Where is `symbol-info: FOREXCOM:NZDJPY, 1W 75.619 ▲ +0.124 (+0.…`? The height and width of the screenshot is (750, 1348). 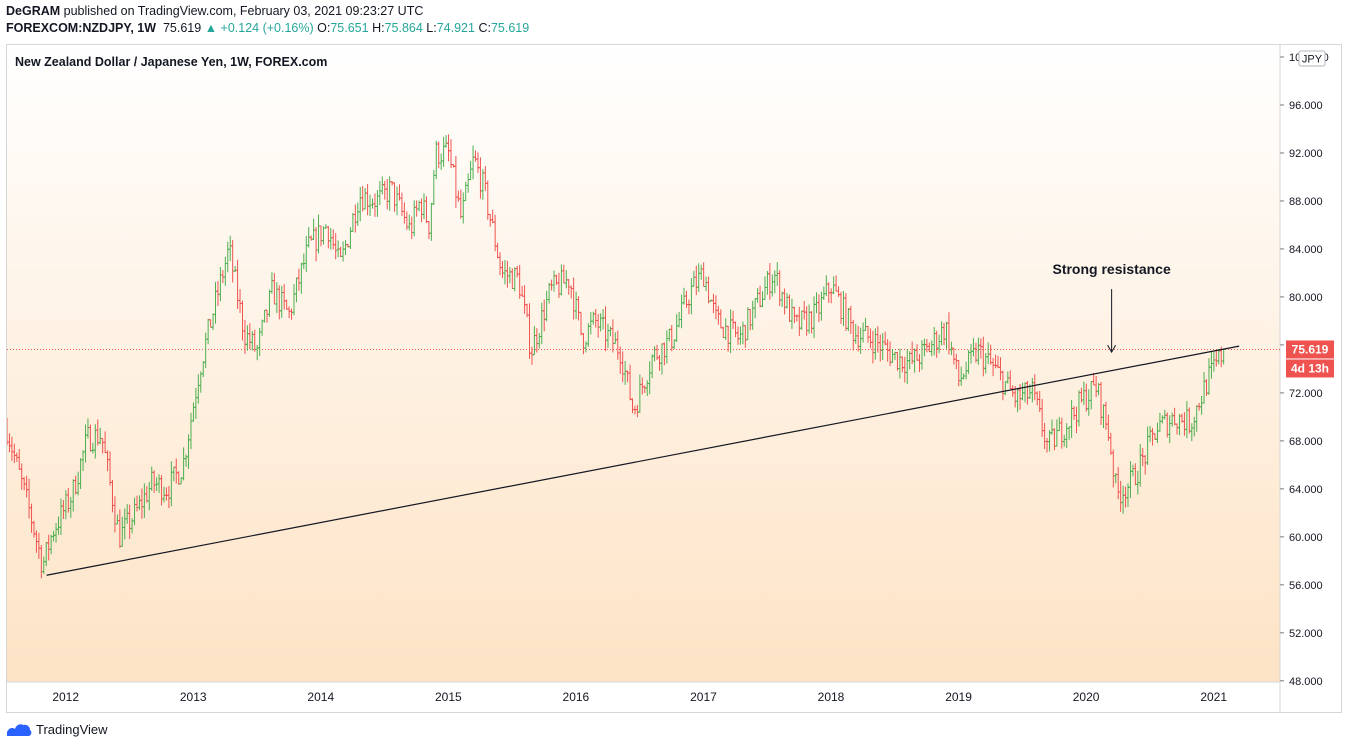 symbol-info: FOREXCOM:NZDJPY, 1W 75.619 ▲ +0.124 (+0.… is located at coordinates (267, 28).